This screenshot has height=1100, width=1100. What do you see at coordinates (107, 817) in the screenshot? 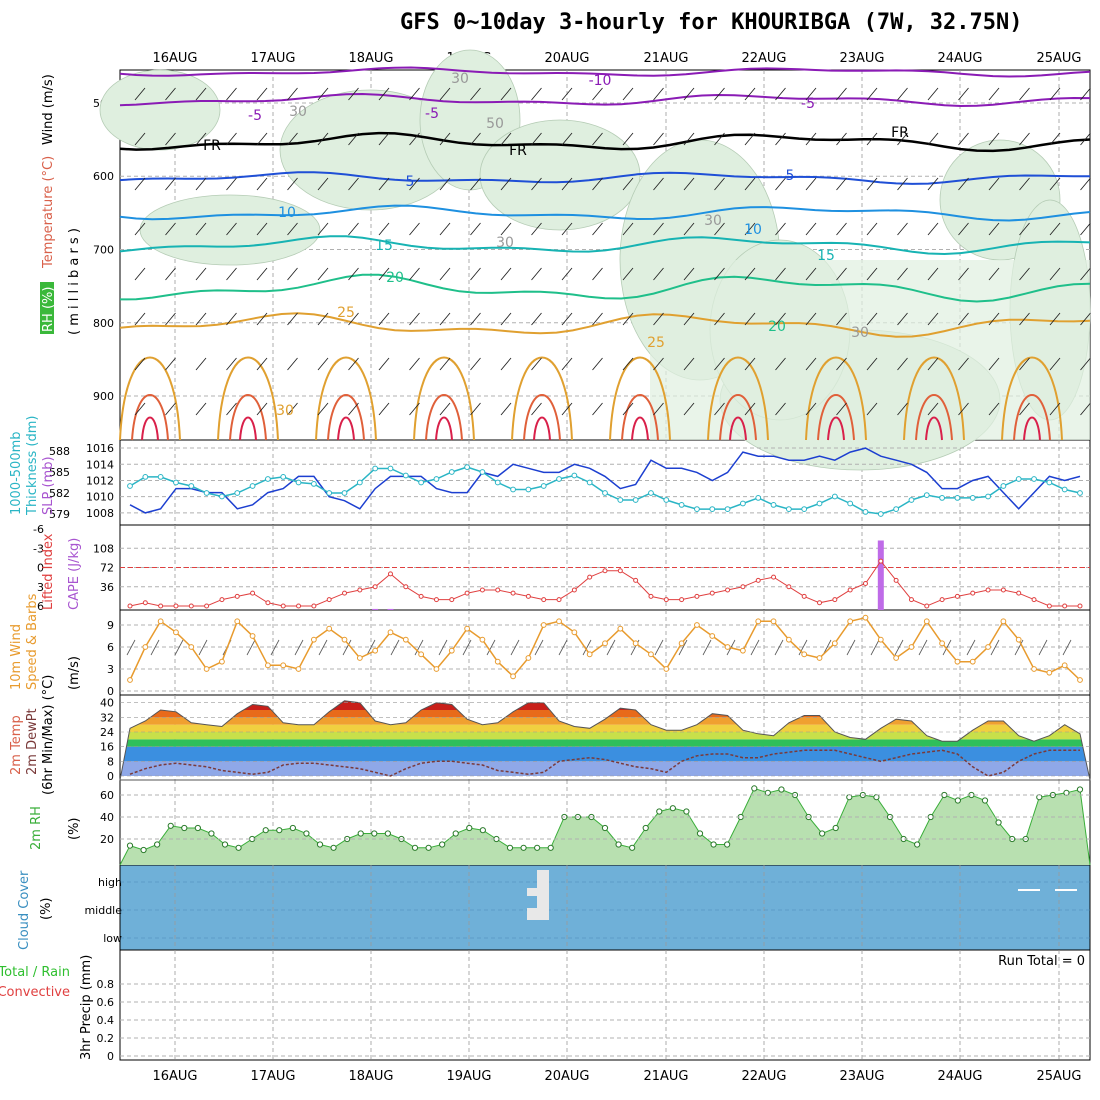
I see `rh2m-tick: 40` at bounding box center [107, 817].